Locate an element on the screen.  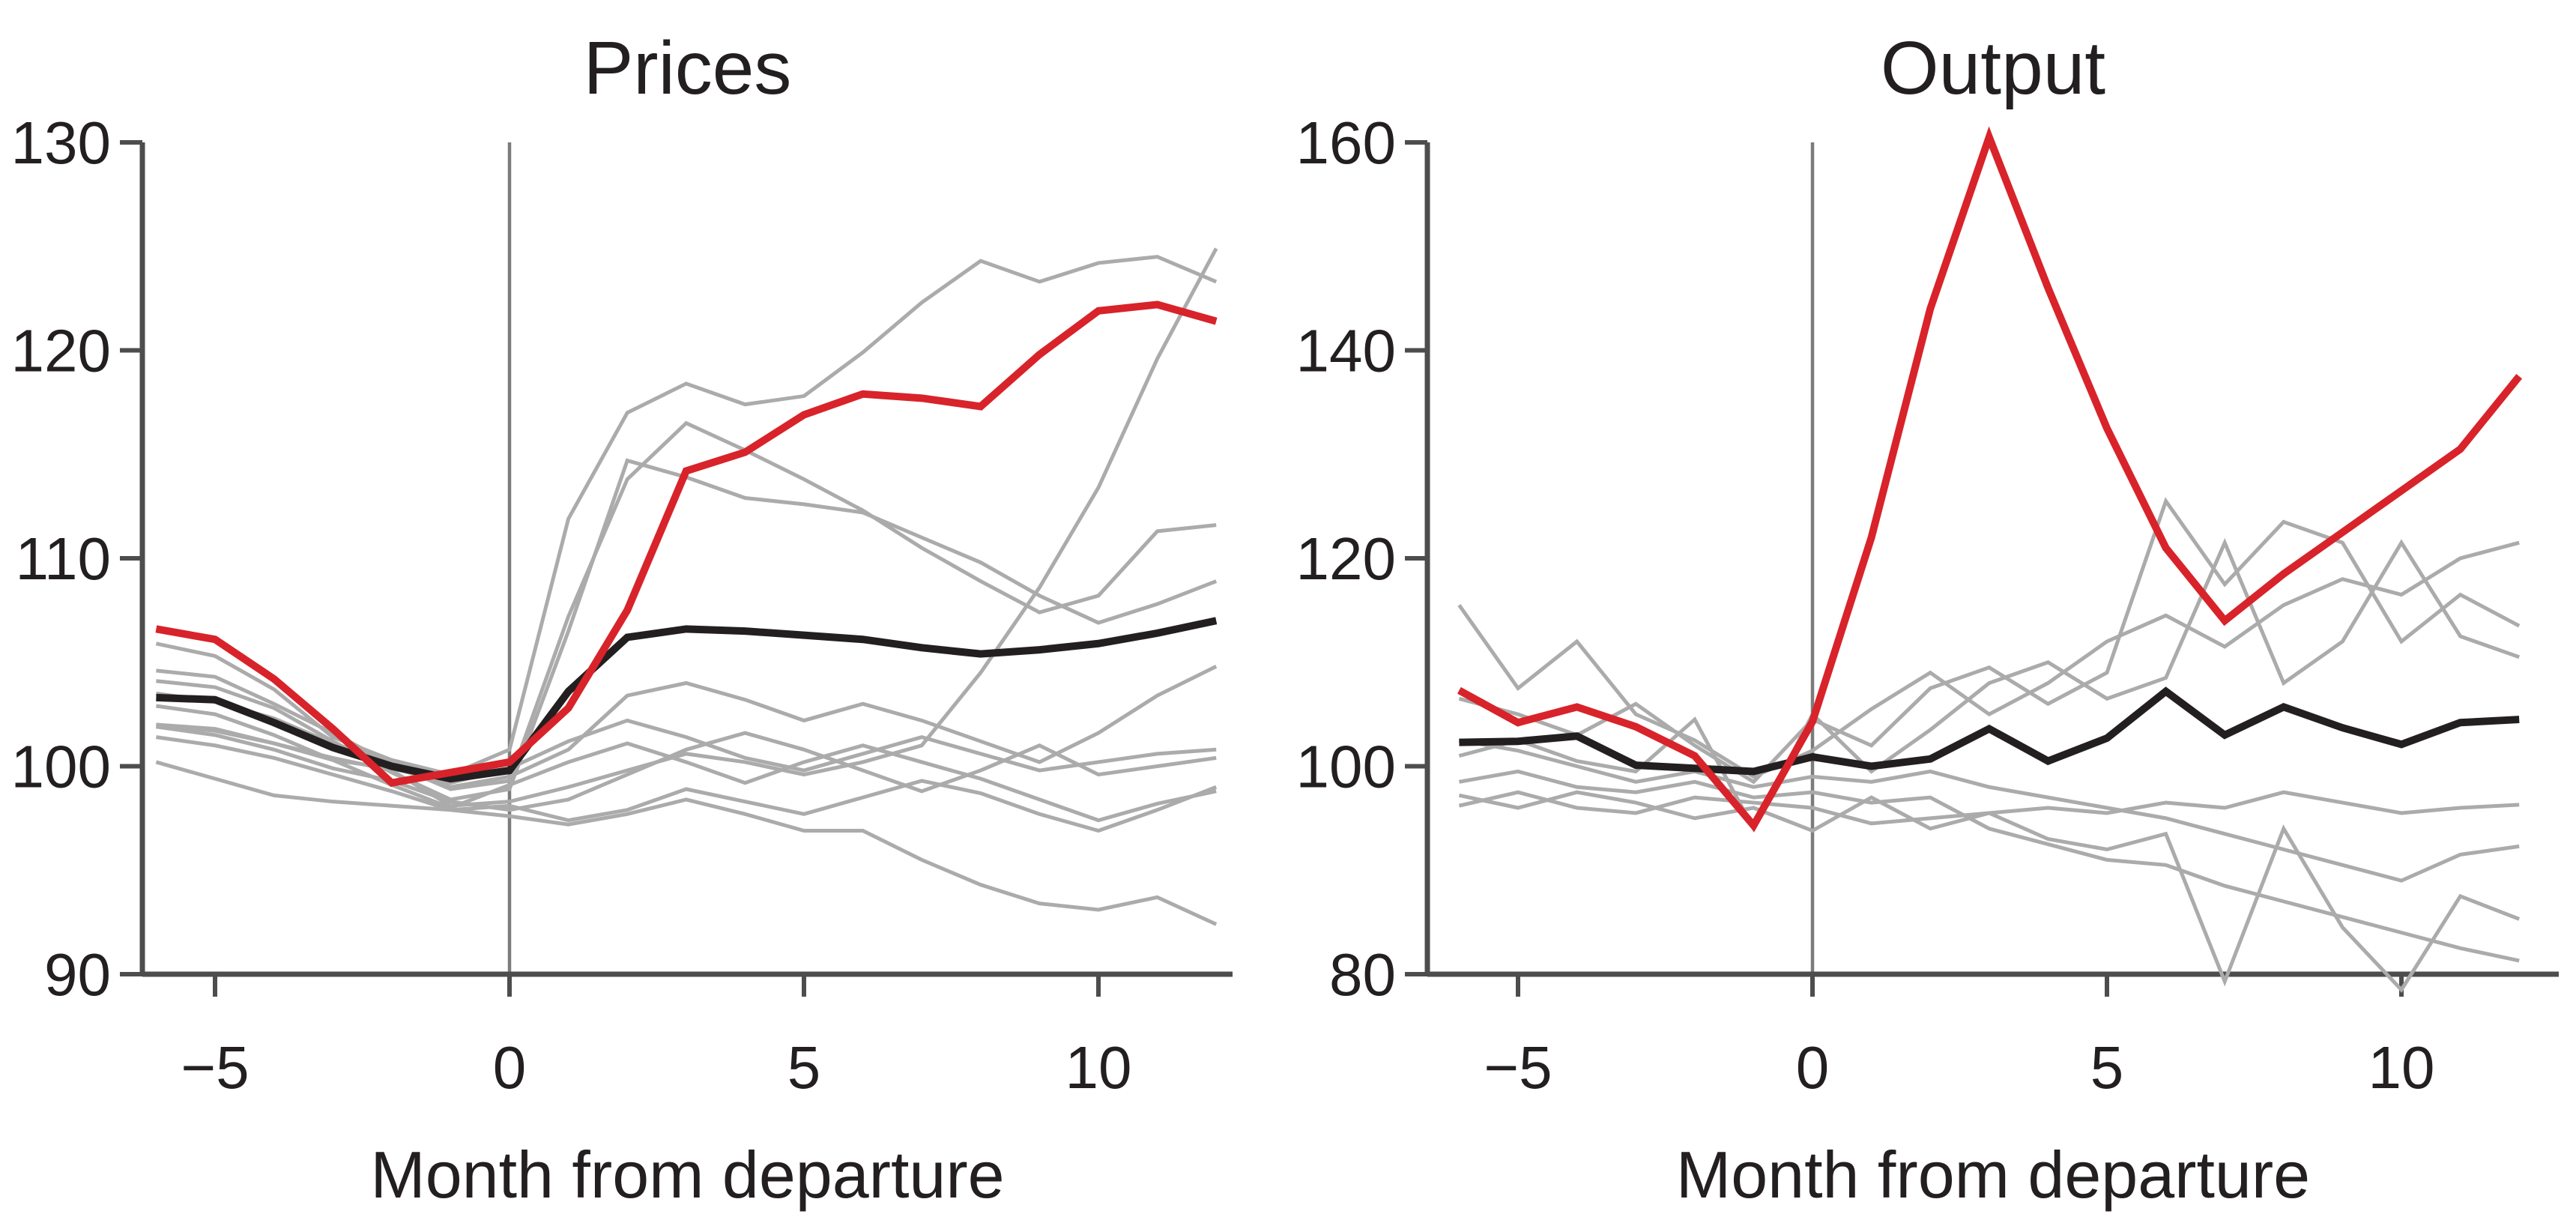
output-x-tick-label: 0 is located at coordinates (1813, 1067).